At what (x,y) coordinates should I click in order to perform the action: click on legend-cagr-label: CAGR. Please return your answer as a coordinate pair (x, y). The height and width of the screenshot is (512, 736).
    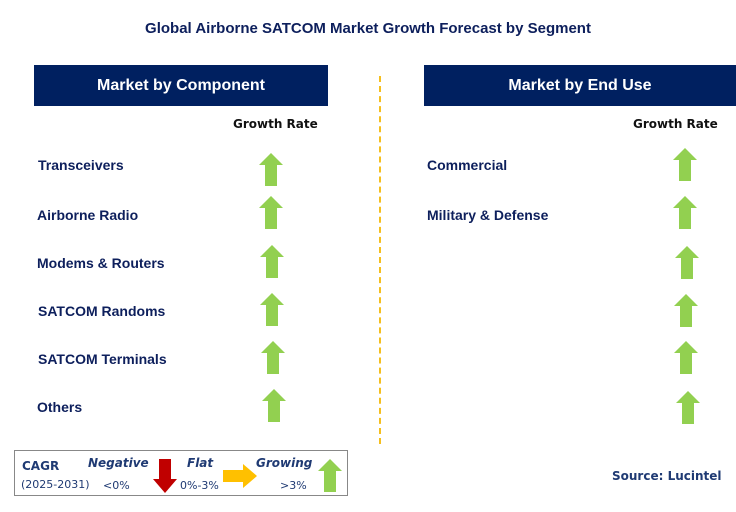
    Looking at the image, I should click on (41, 466).